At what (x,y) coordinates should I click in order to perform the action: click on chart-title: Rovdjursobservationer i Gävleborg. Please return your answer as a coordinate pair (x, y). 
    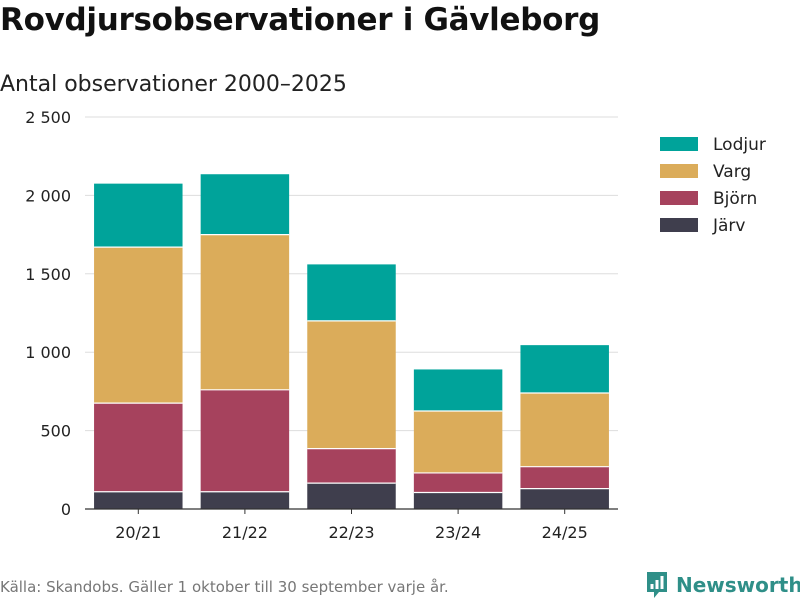
    Looking at the image, I should click on (300, 20).